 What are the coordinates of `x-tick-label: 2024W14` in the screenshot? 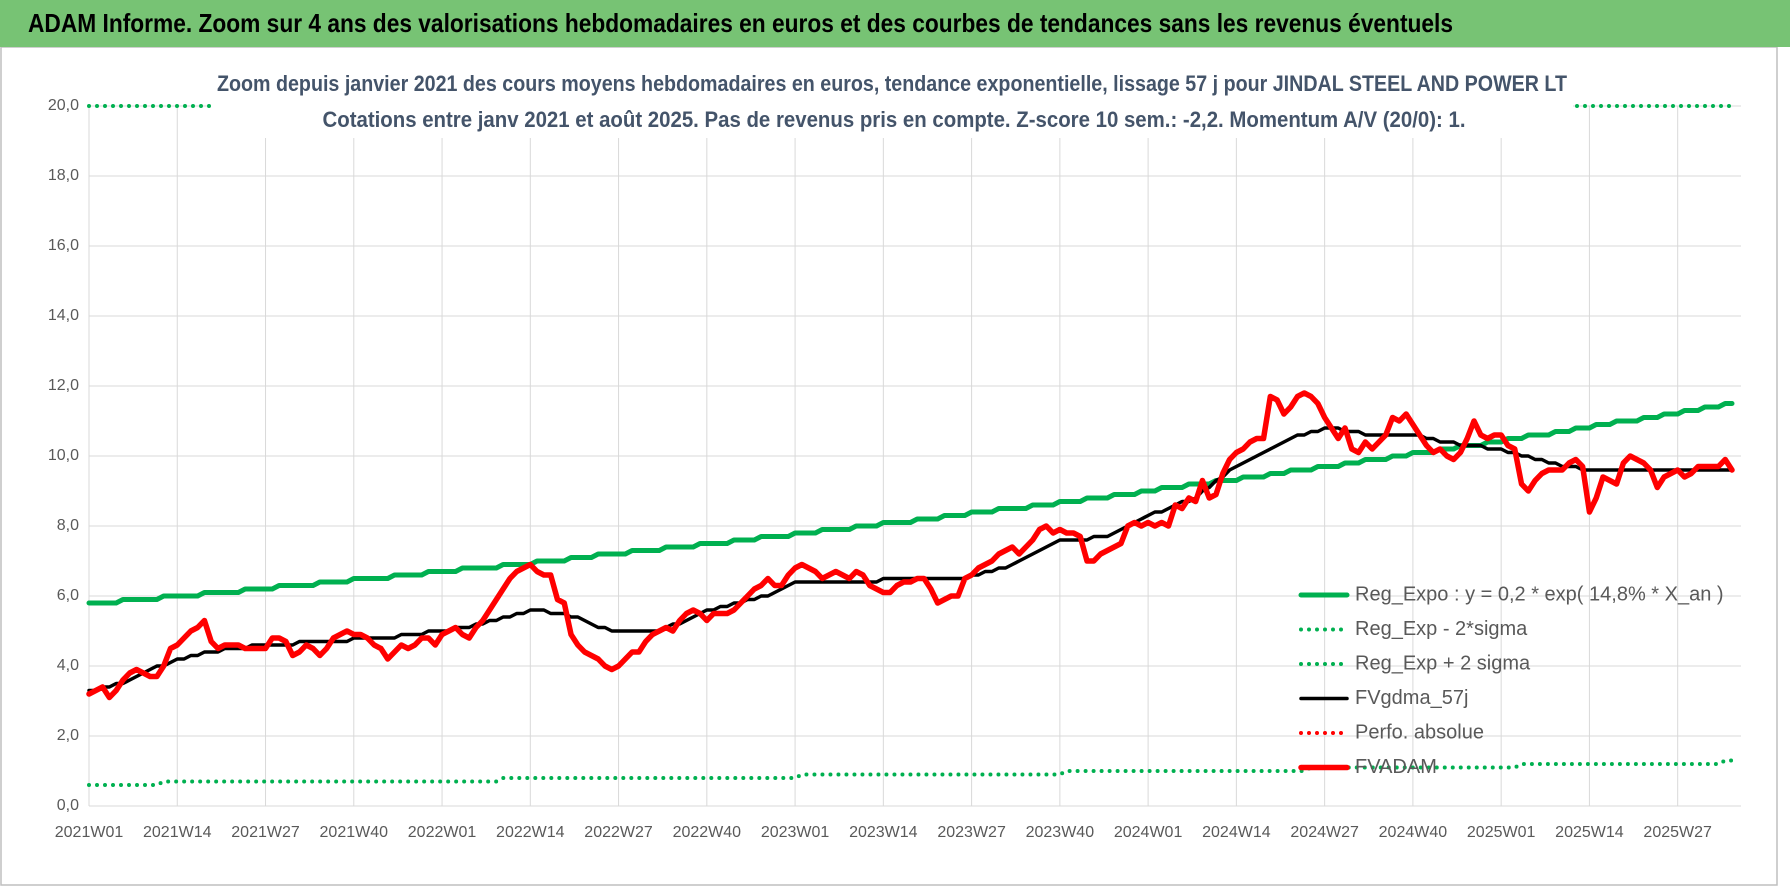 It's located at (1236, 832).